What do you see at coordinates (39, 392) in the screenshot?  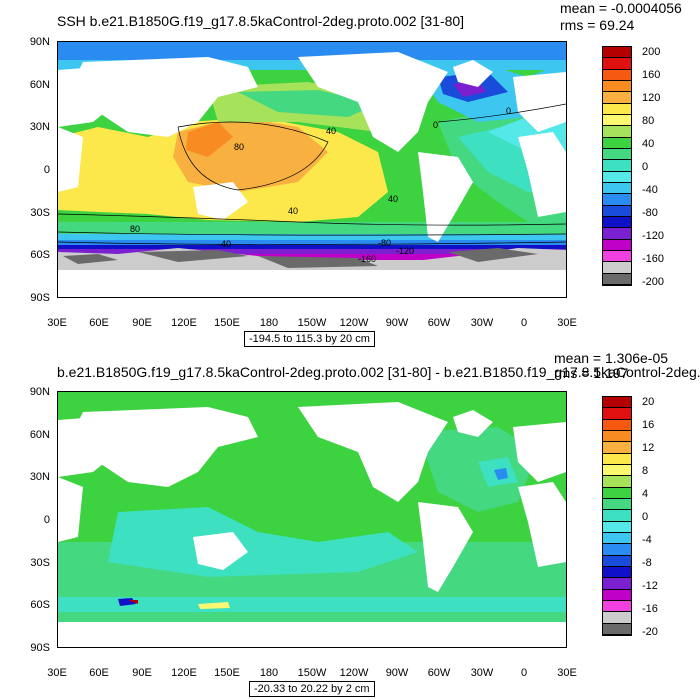 I see `lat-label: 90N` at bounding box center [39, 392].